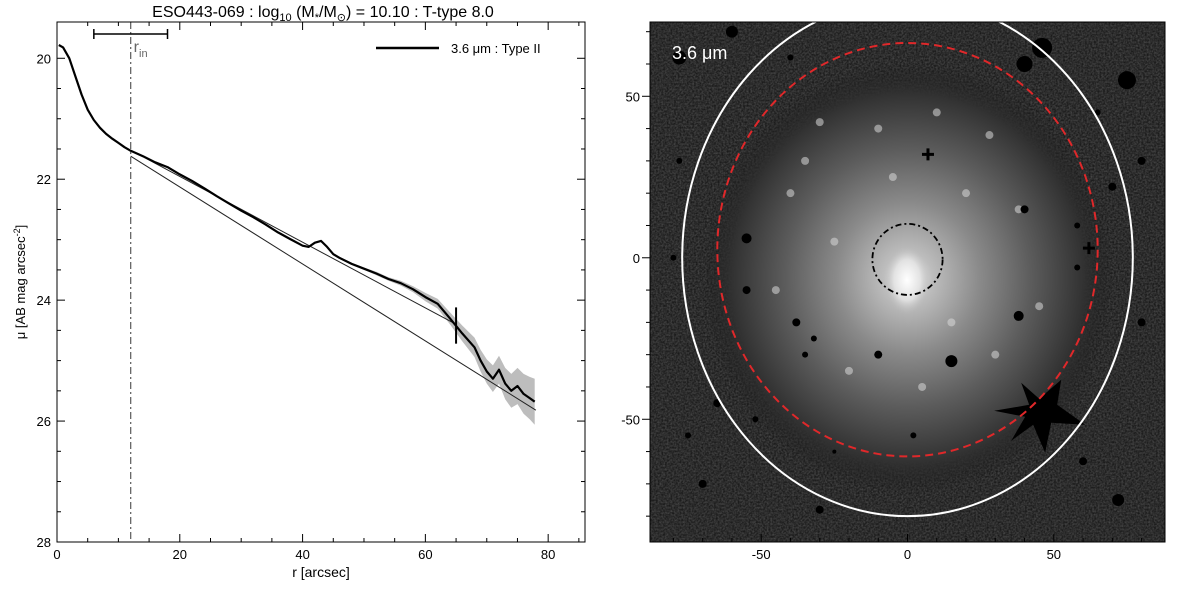 The height and width of the screenshot is (590, 1181). What do you see at coordinates (1040, 416) in the screenshot?
I see `star-mask` at bounding box center [1040, 416].